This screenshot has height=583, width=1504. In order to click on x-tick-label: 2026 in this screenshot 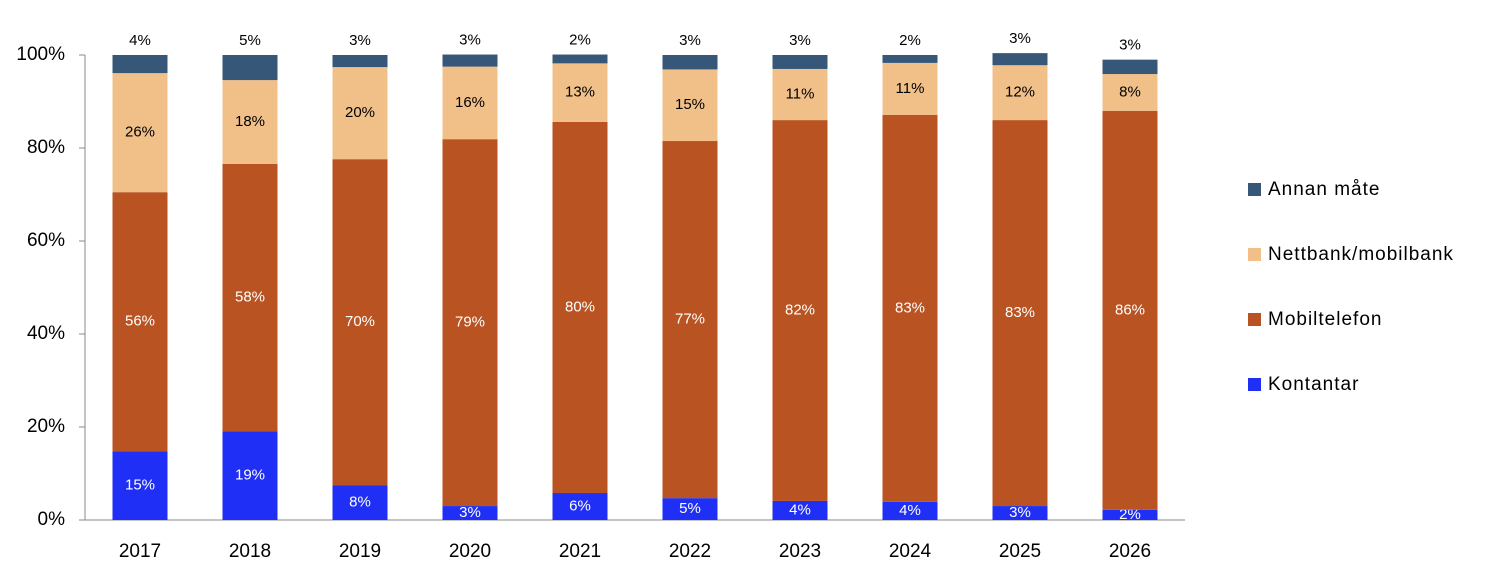, I will do `click(1130, 551)`.